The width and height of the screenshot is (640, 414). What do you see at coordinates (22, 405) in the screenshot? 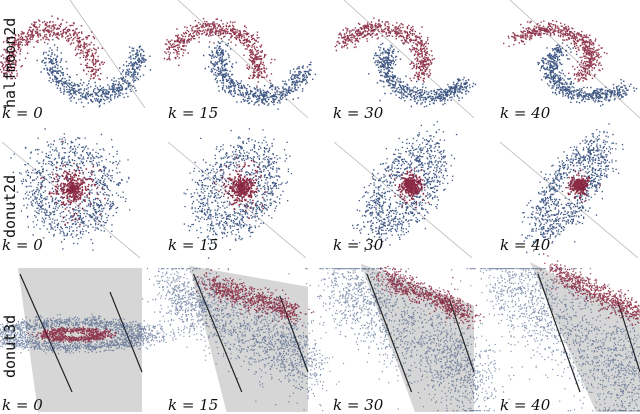
I see `panel-label-donut3d-0: k = 0` at bounding box center [22, 405].